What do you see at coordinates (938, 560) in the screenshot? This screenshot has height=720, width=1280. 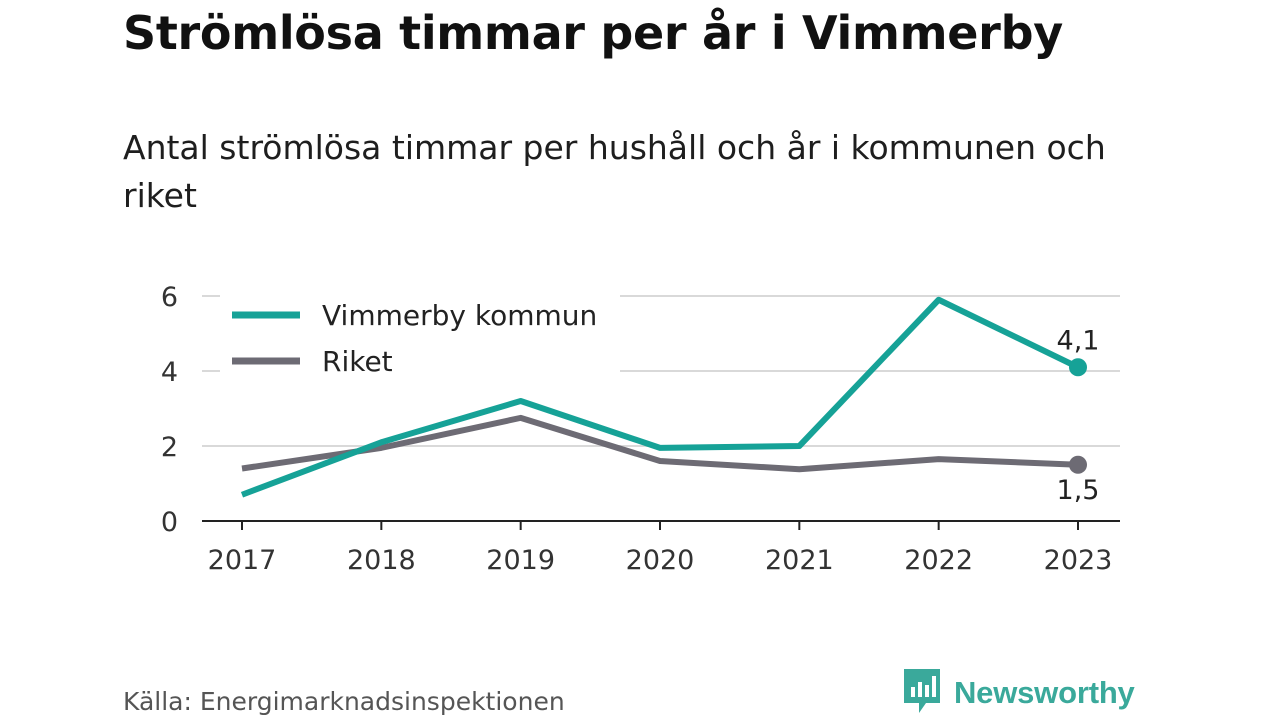 I see `x-tick-label: 2022` at bounding box center [938, 560].